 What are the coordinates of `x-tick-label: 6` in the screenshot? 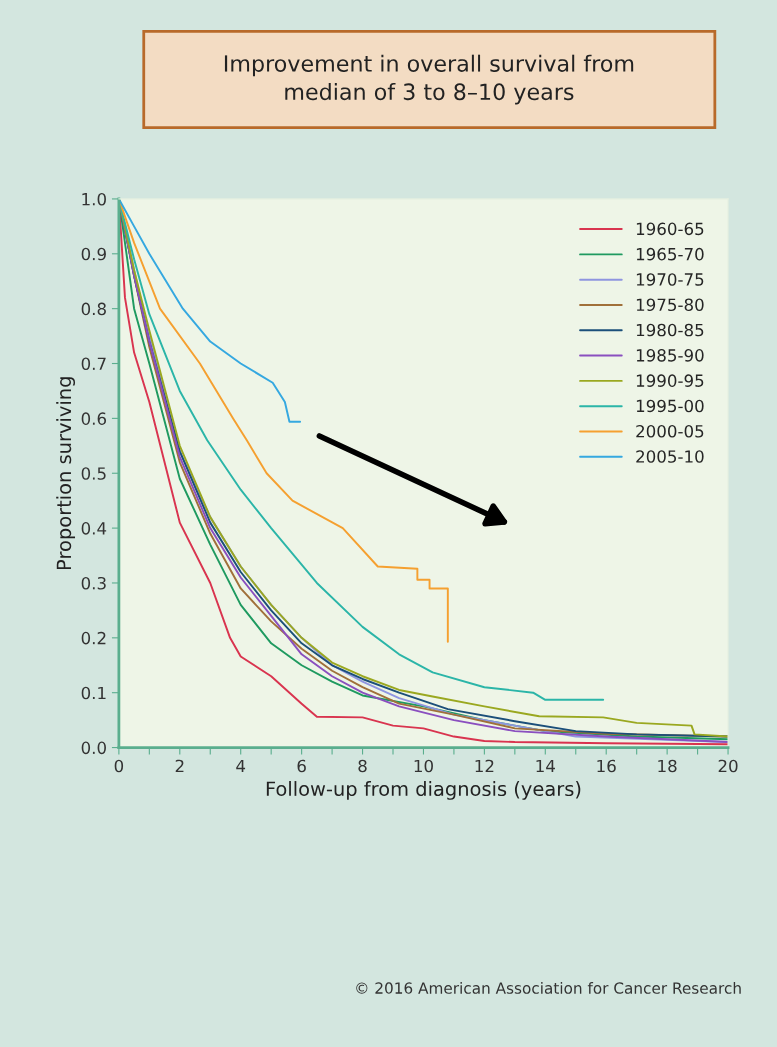 It's located at (301, 766).